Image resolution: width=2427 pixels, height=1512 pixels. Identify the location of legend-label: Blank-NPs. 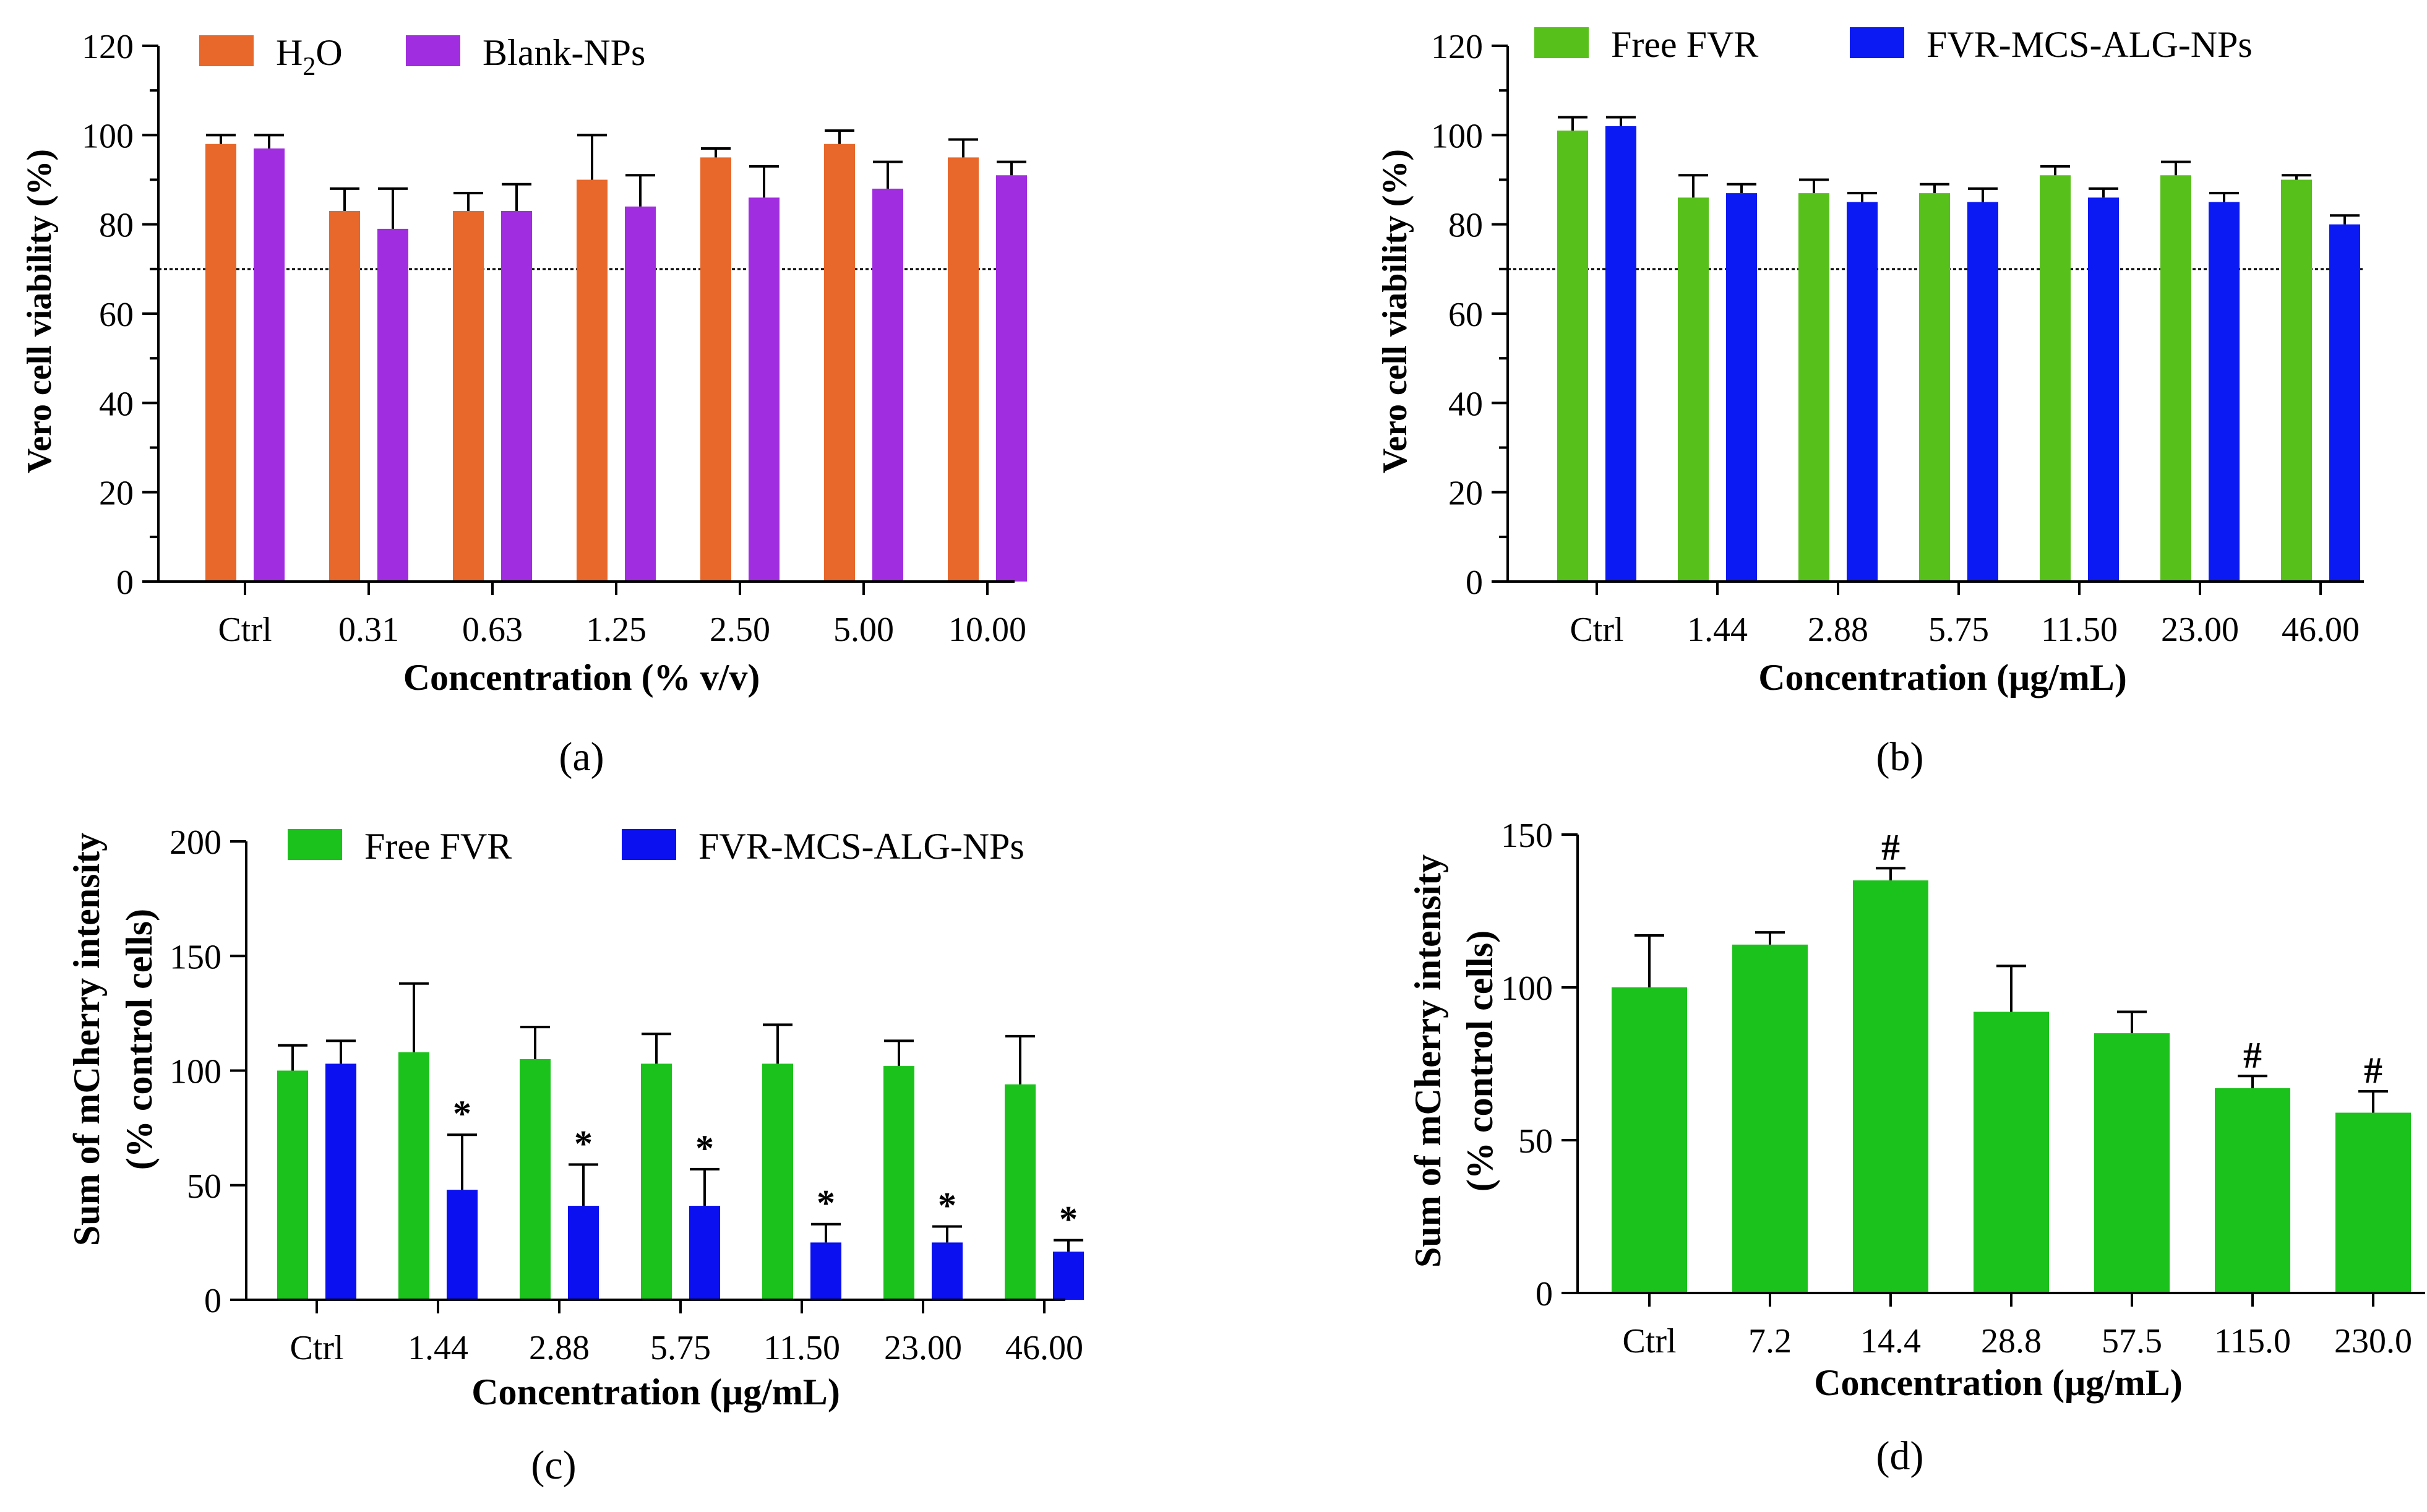
(564, 52).